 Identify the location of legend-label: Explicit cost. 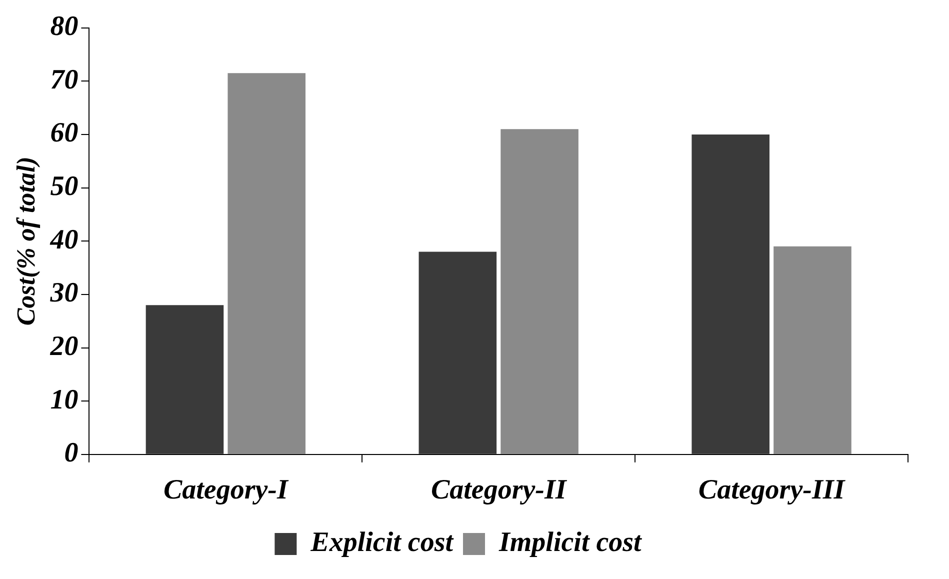
(382, 542).